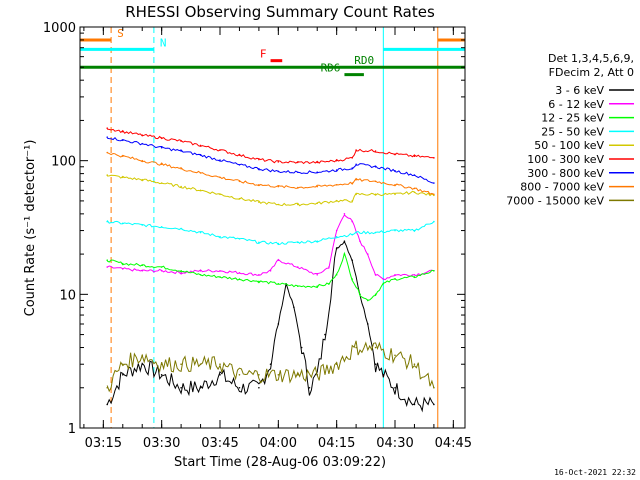 This screenshot has height=480, width=640. What do you see at coordinates (572, 118) in the screenshot?
I see `legend-label-2: 12 - 25 keV` at bounding box center [572, 118].